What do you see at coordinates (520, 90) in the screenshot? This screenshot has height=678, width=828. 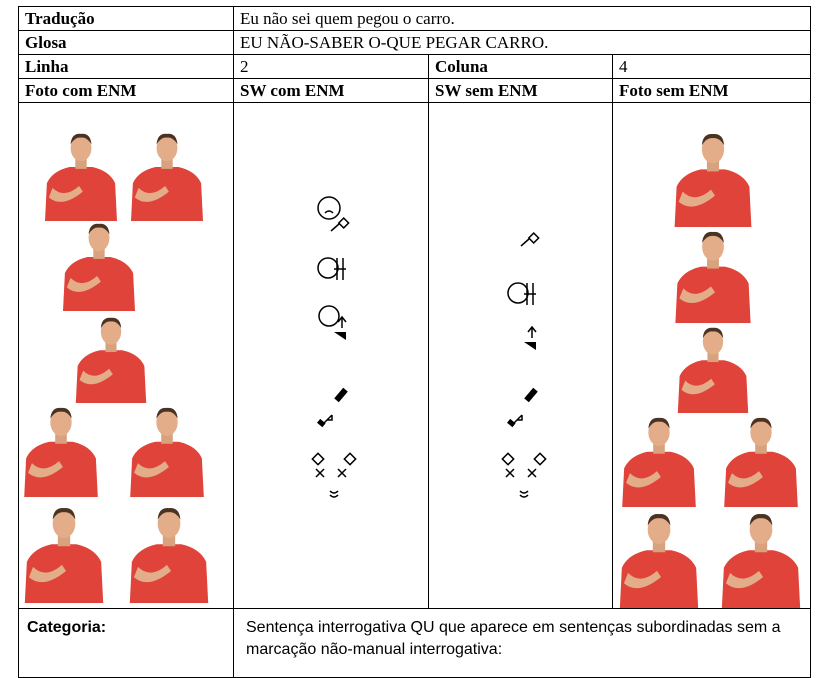 I see `header: SW sem ENM` at bounding box center [520, 90].